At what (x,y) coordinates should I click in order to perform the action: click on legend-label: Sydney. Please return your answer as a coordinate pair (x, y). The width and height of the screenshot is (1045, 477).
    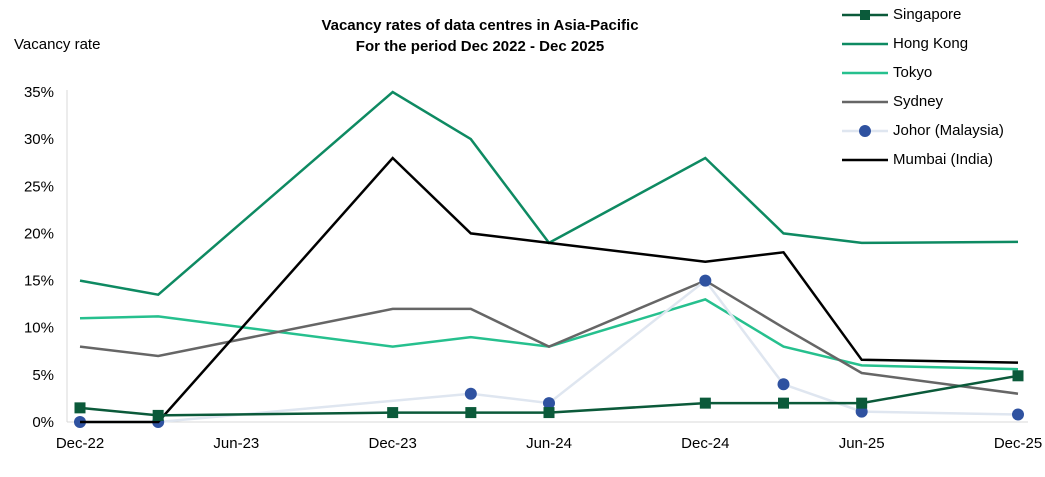
    Looking at the image, I should click on (918, 101).